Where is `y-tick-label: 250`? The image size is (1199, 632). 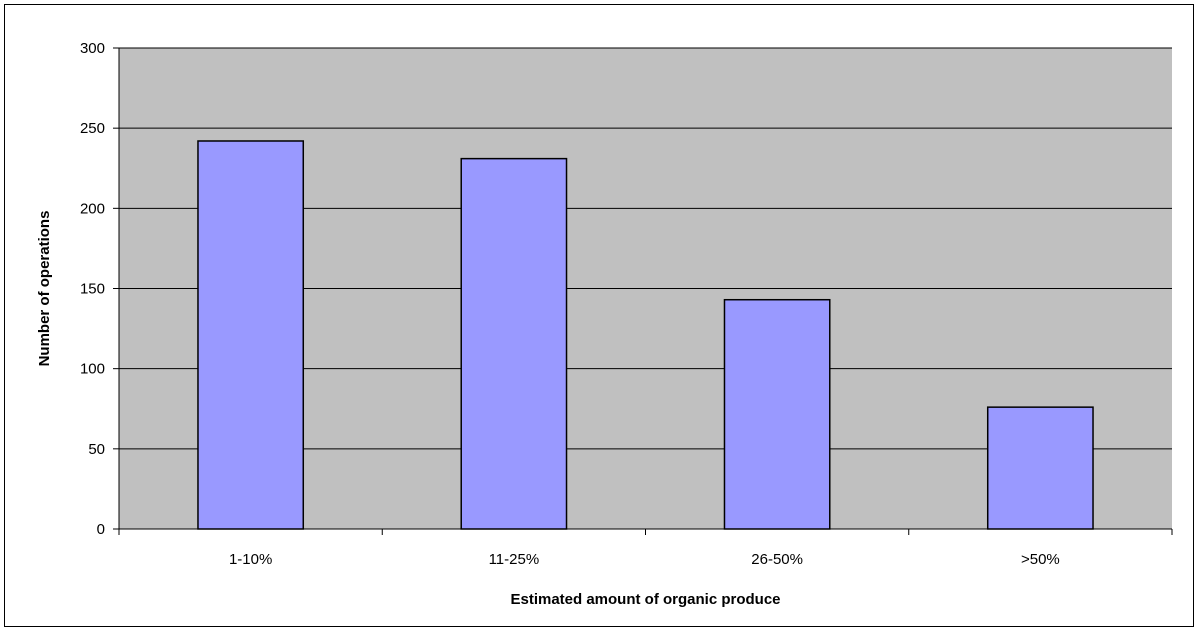
y-tick-label: 250 is located at coordinates (92, 128).